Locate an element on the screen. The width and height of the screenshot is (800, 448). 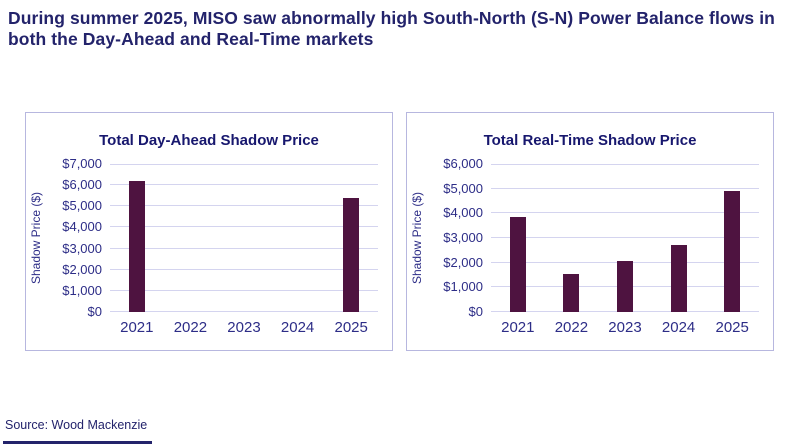
chart-title-day-ahead: Total Day-Ahead Shadow Price is located at coordinates (209, 140).